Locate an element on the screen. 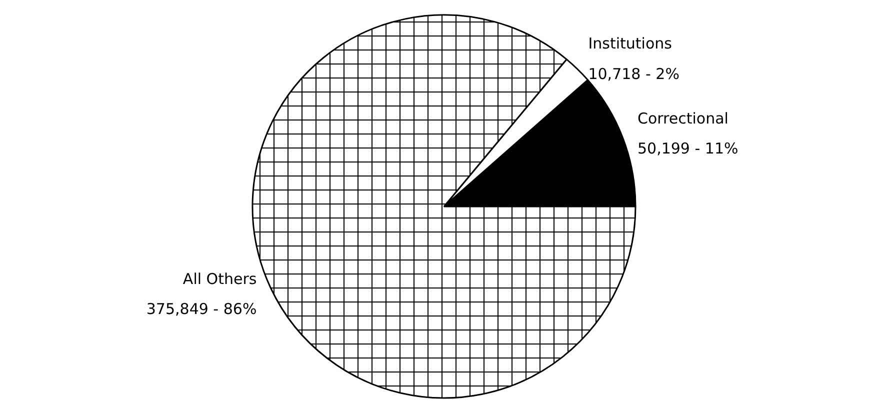 The image size is (887, 412). slice-label: All Others is located at coordinates (219, 279).